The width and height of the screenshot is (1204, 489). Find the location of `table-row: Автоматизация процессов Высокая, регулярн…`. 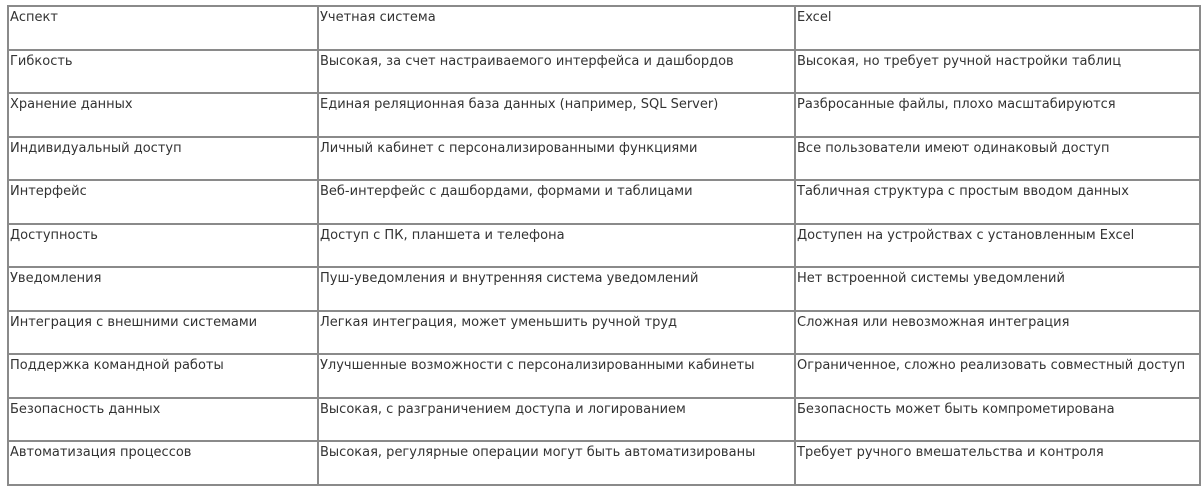

table-row: Автоматизация процессов Высокая, регулярн… is located at coordinates (604, 463).